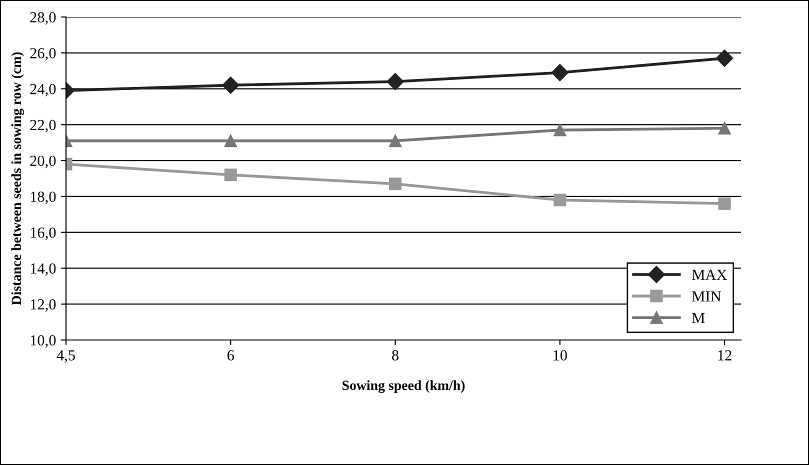 This screenshot has width=809, height=465. I want to click on y-tick-label: 26,0, so click(43, 54).